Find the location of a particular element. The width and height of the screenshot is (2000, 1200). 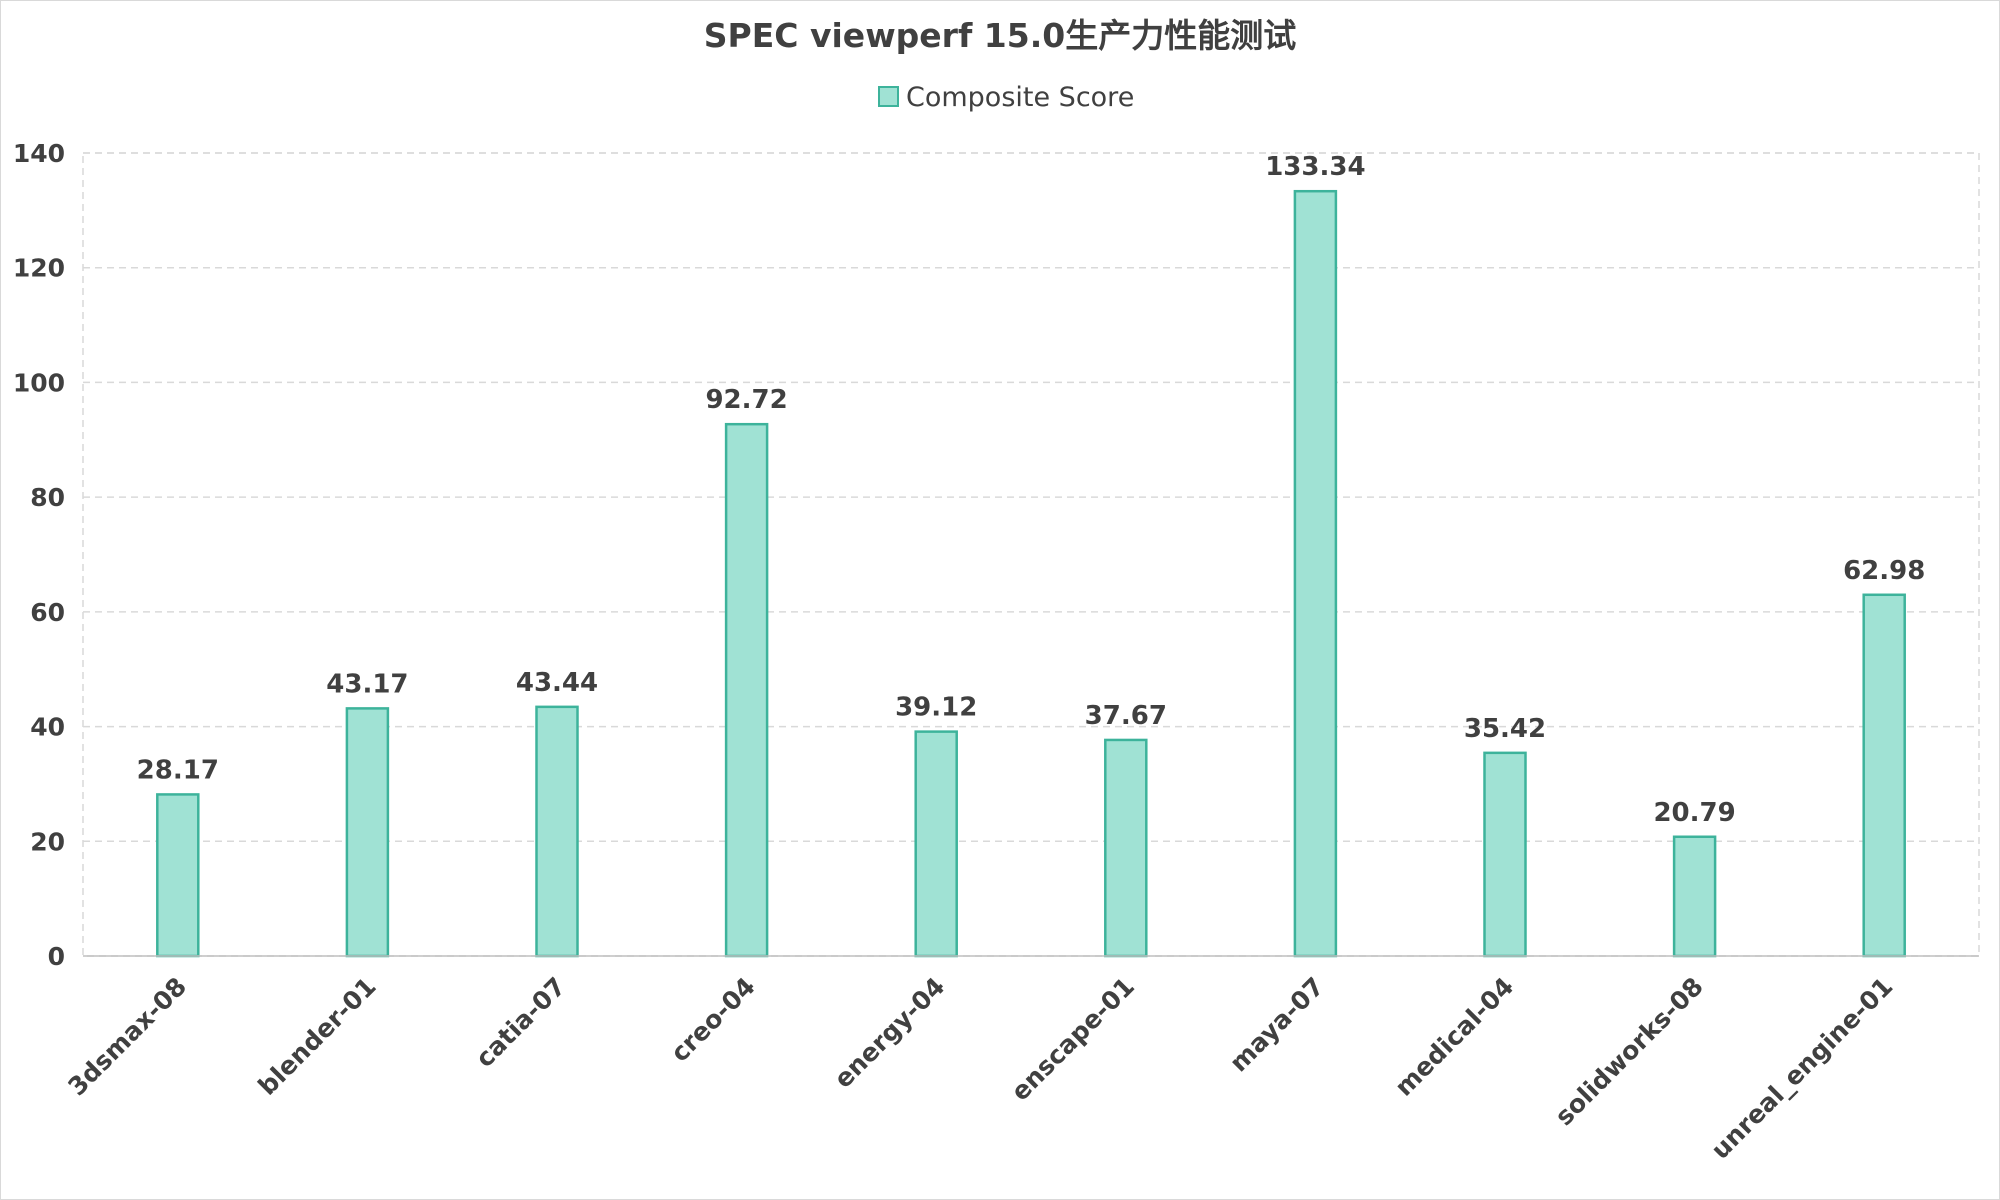

data-label-catia-07: 43.44 is located at coordinates (557, 683).